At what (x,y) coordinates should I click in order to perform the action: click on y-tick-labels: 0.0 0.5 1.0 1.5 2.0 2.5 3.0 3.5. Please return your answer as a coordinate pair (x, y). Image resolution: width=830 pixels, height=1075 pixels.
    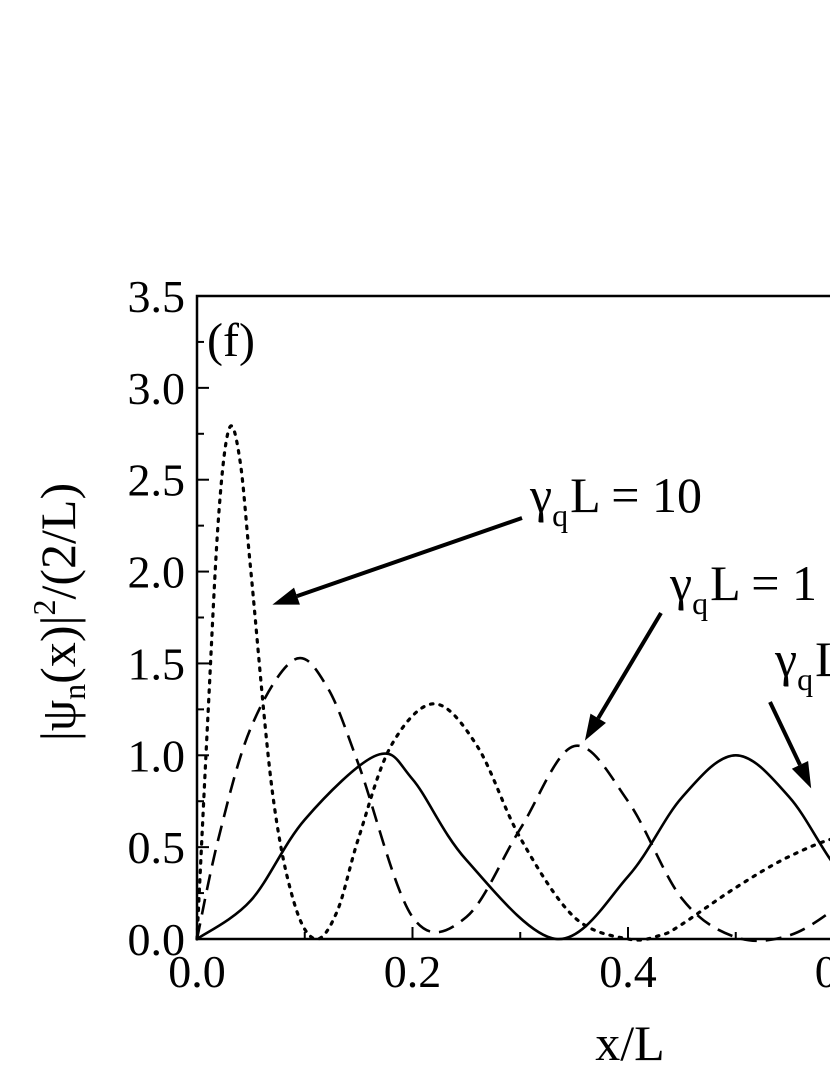
    Looking at the image, I should click on (157, 618).